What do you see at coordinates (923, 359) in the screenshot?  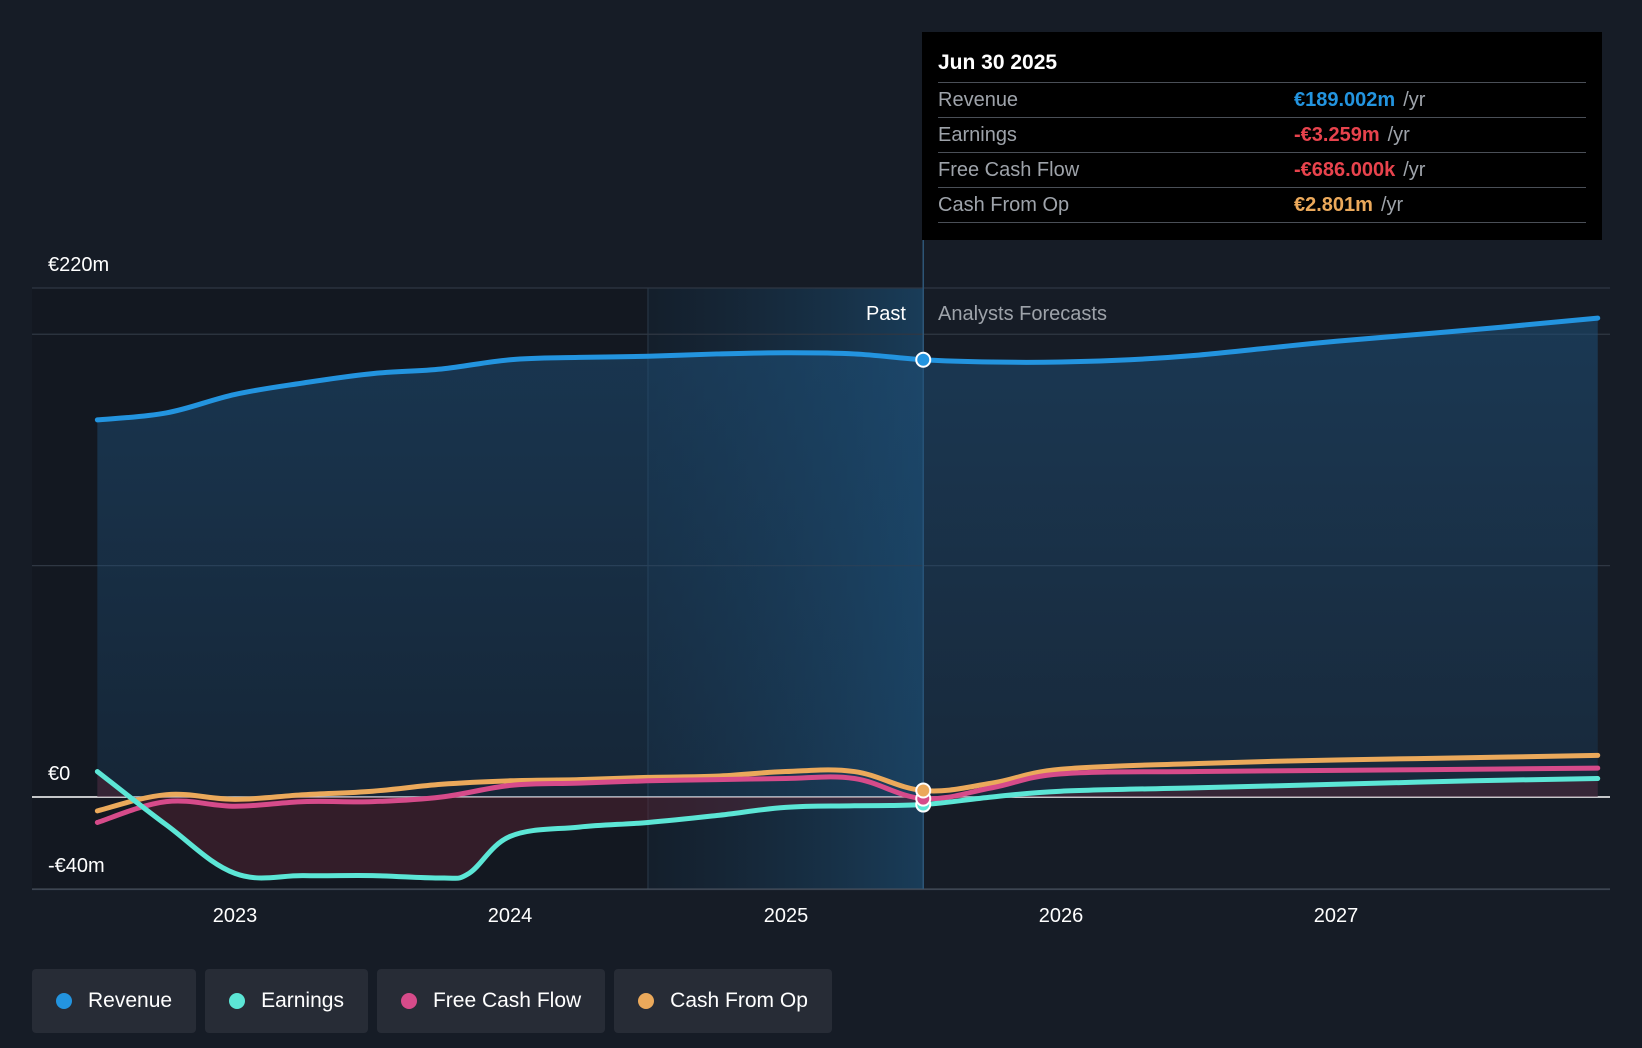 I see `revenue-marker` at bounding box center [923, 359].